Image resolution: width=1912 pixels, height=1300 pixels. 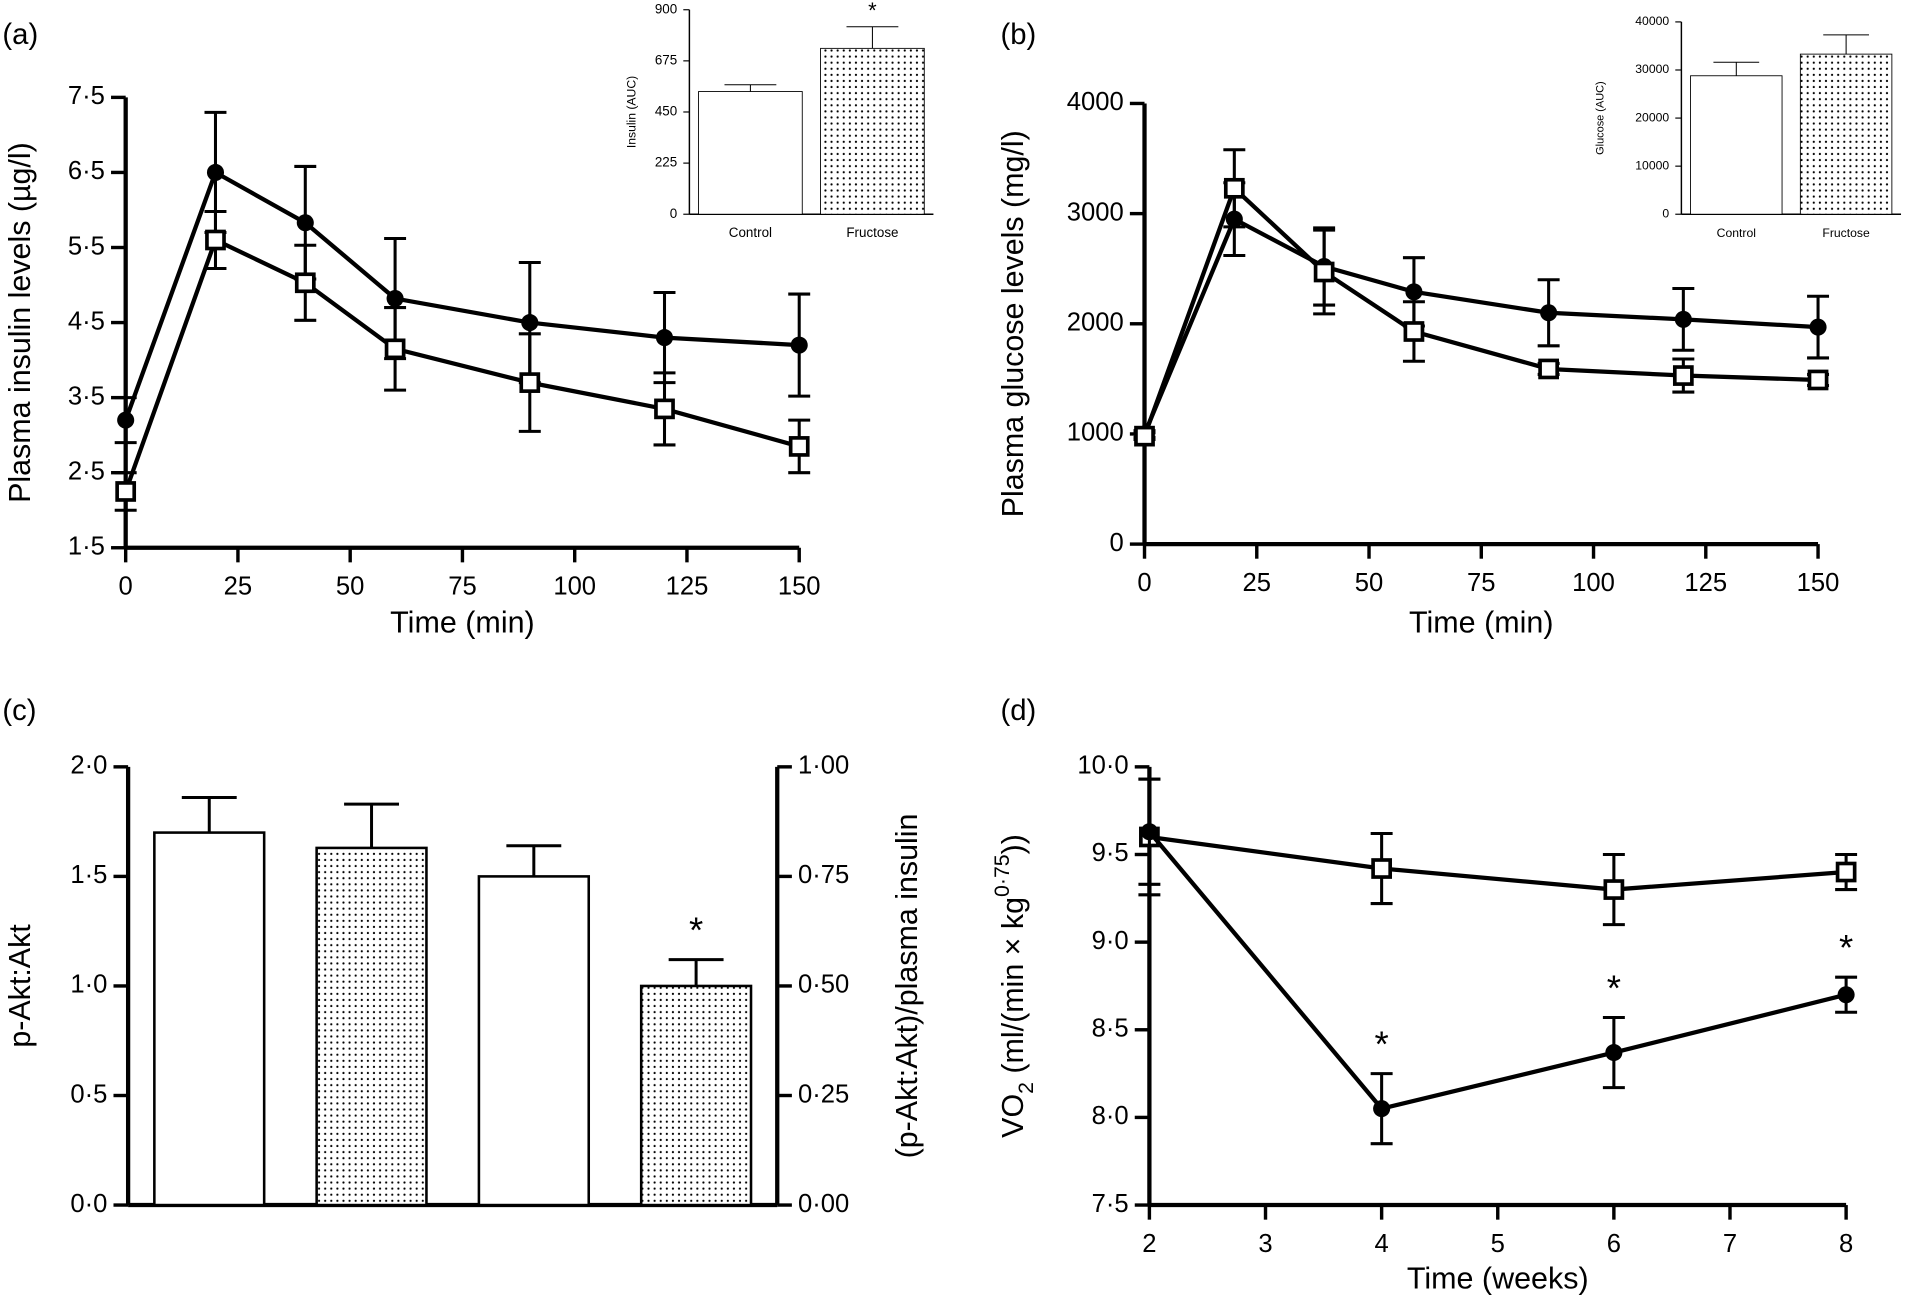 I want to click on y-tick-label: 40000, so click(x=1652, y=21).